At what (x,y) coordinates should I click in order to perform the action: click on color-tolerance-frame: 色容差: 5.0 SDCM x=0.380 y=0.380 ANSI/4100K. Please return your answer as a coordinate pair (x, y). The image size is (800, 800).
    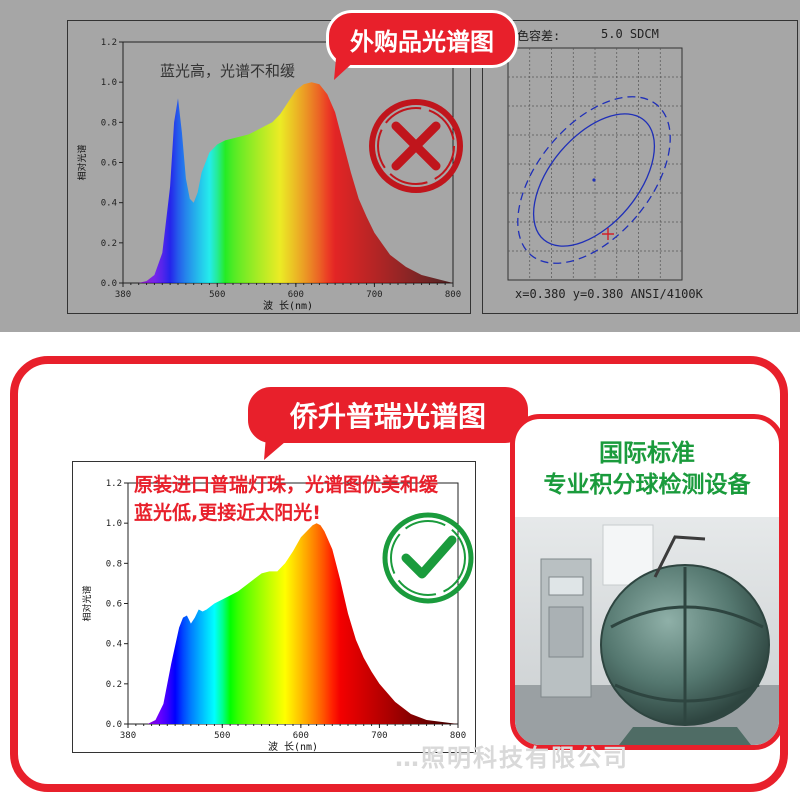
    Looking at the image, I should click on (640, 167).